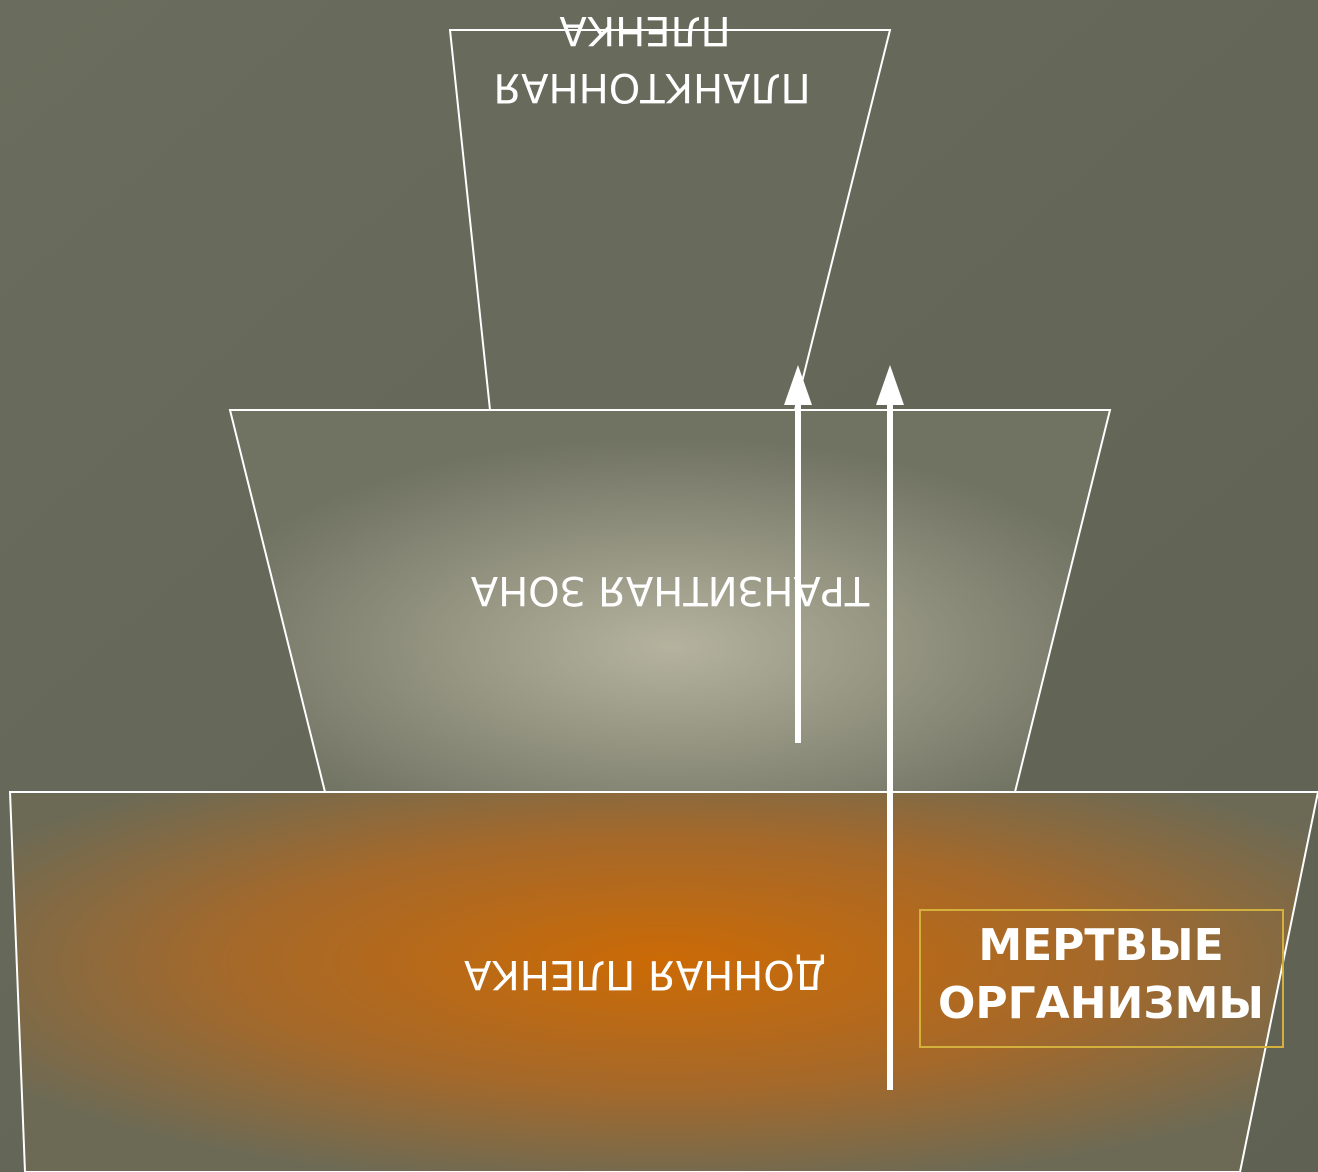 The height and width of the screenshot is (1172, 1318). Describe the element at coordinates (1100, 945) in the screenshot. I see `box-label: МЕРТВЫЕ` at that location.